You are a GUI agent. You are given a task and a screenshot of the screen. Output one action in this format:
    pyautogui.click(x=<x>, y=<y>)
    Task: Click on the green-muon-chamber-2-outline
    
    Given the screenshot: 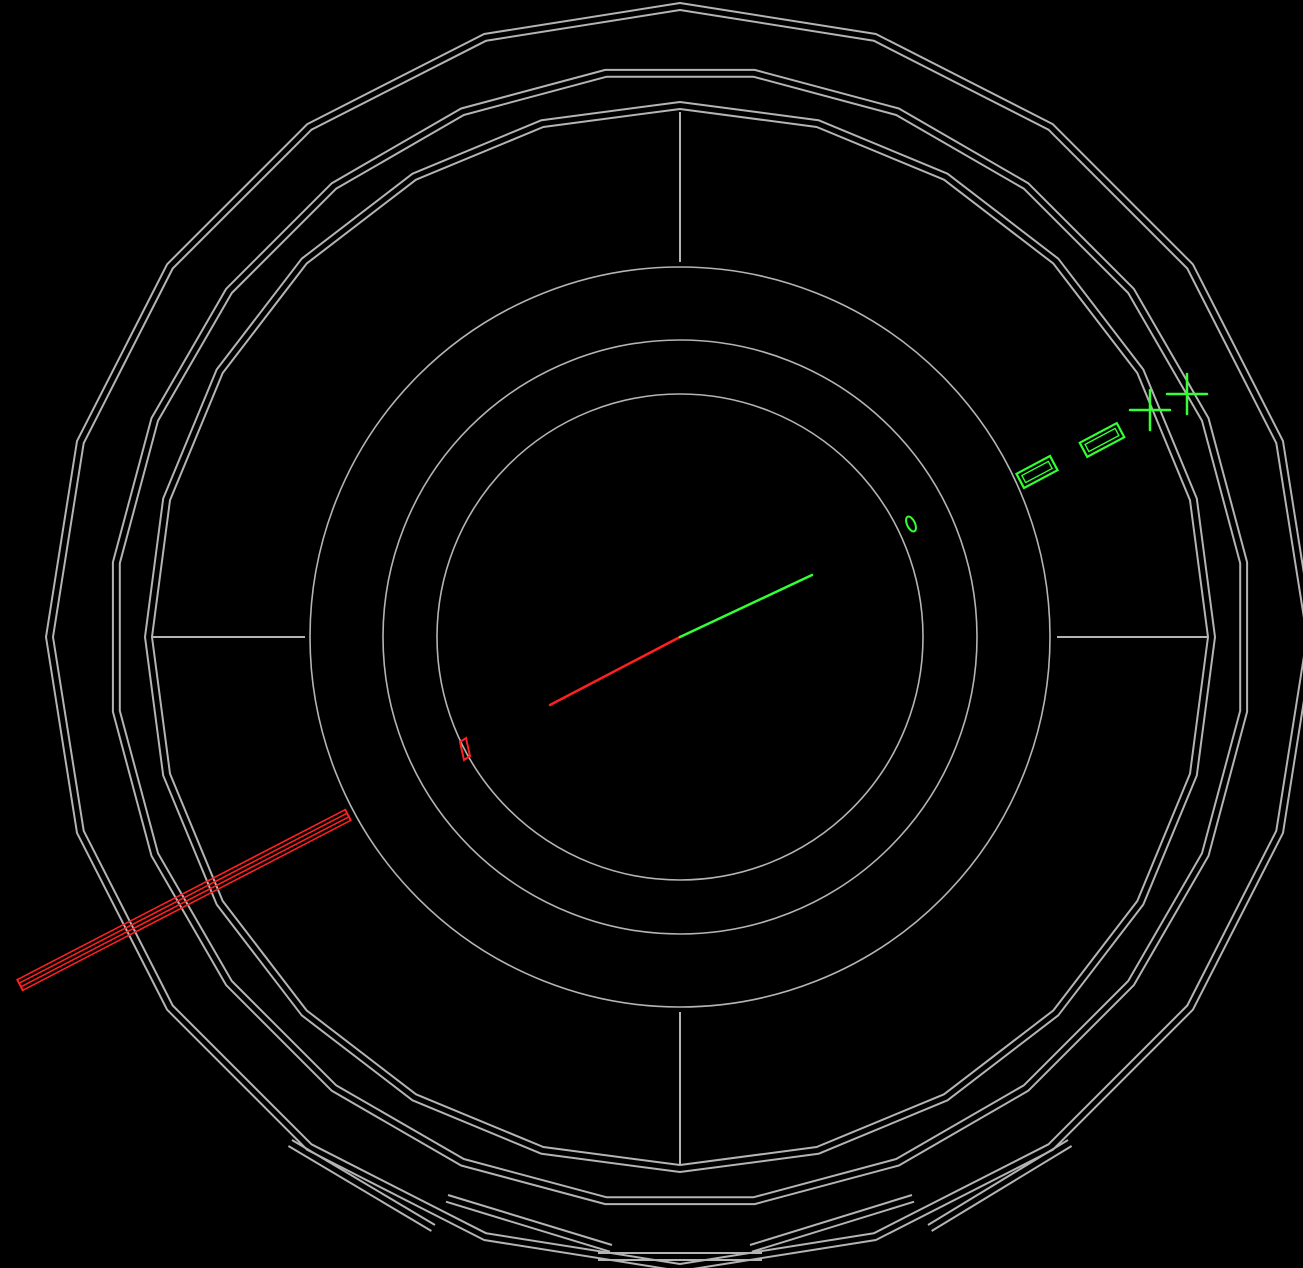 What is the action you would take?
    pyautogui.click(x=1102, y=440)
    